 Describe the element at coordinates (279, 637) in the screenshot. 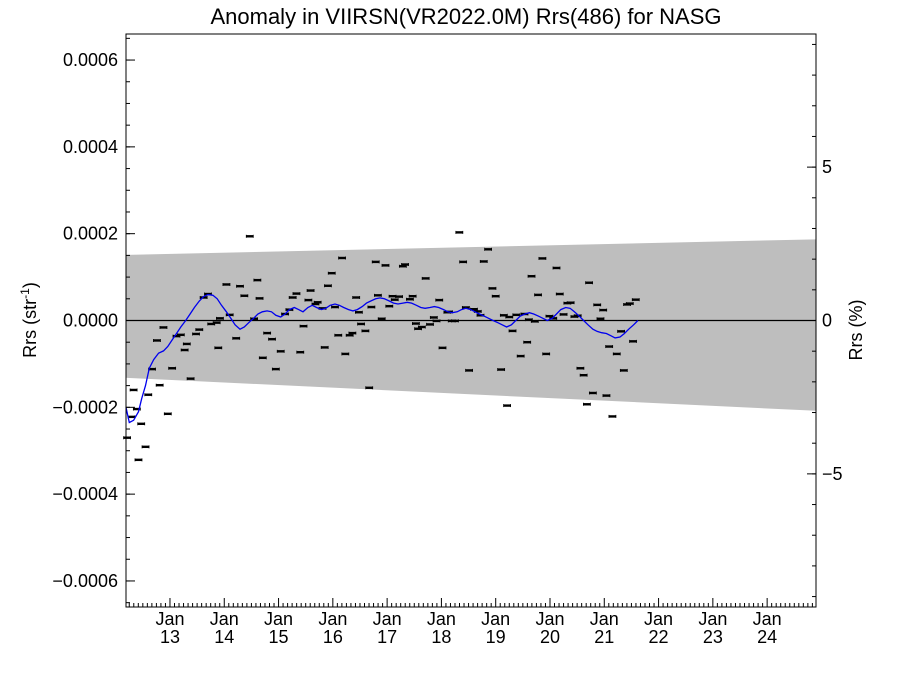

I see `x-tick-label-year: 15` at that location.